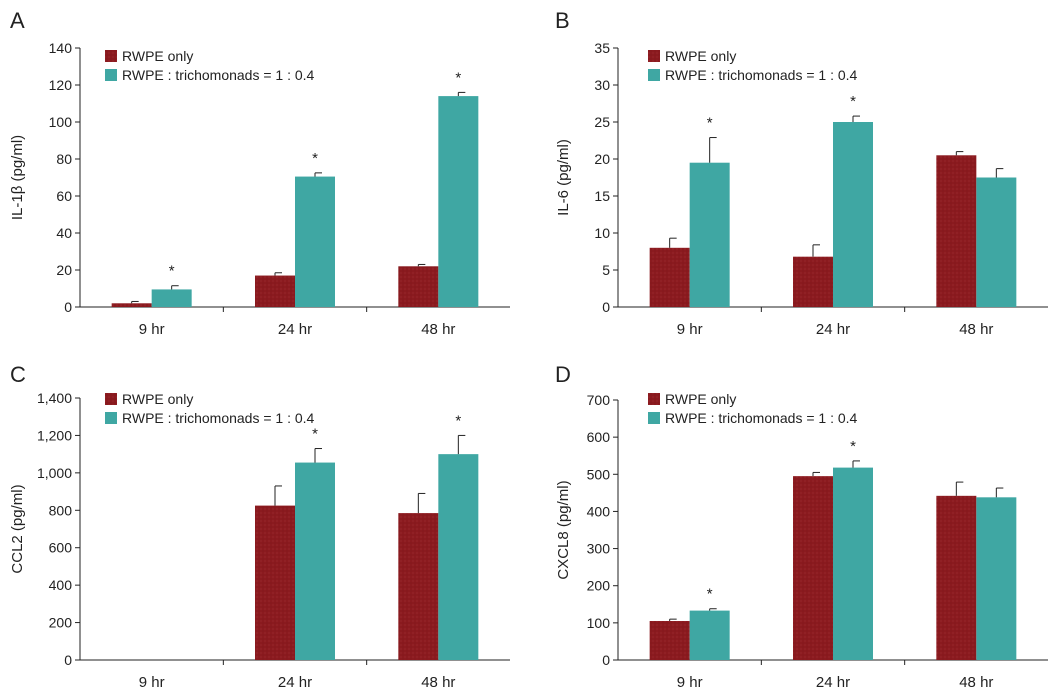 The image size is (1050, 699). I want to click on y-tick-label: 120, so click(61, 85).